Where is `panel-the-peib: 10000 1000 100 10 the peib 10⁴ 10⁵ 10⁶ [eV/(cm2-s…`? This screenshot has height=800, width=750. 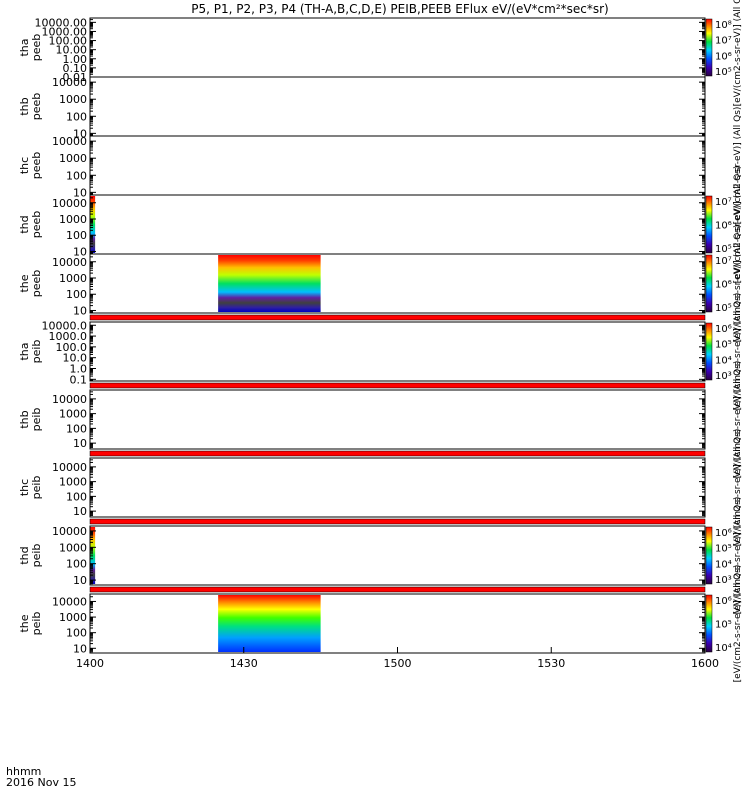 panel-the-peib: 10000 1000 100 10 the peib 10⁴ 10⁵ 10⁶ [eV/(cm2-s… is located at coordinates (380, 624).